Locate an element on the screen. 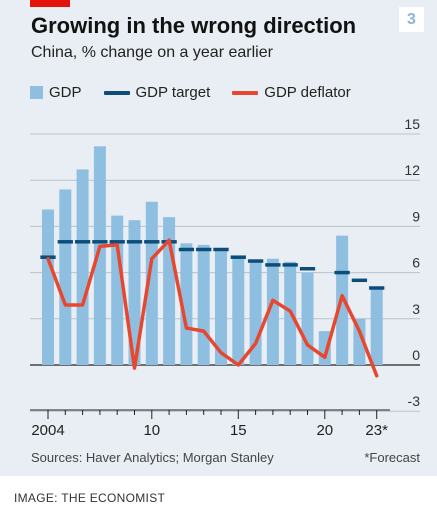  sources-note: Sources: Haver Analytics; Morgan Stanley is located at coordinates (152, 457).